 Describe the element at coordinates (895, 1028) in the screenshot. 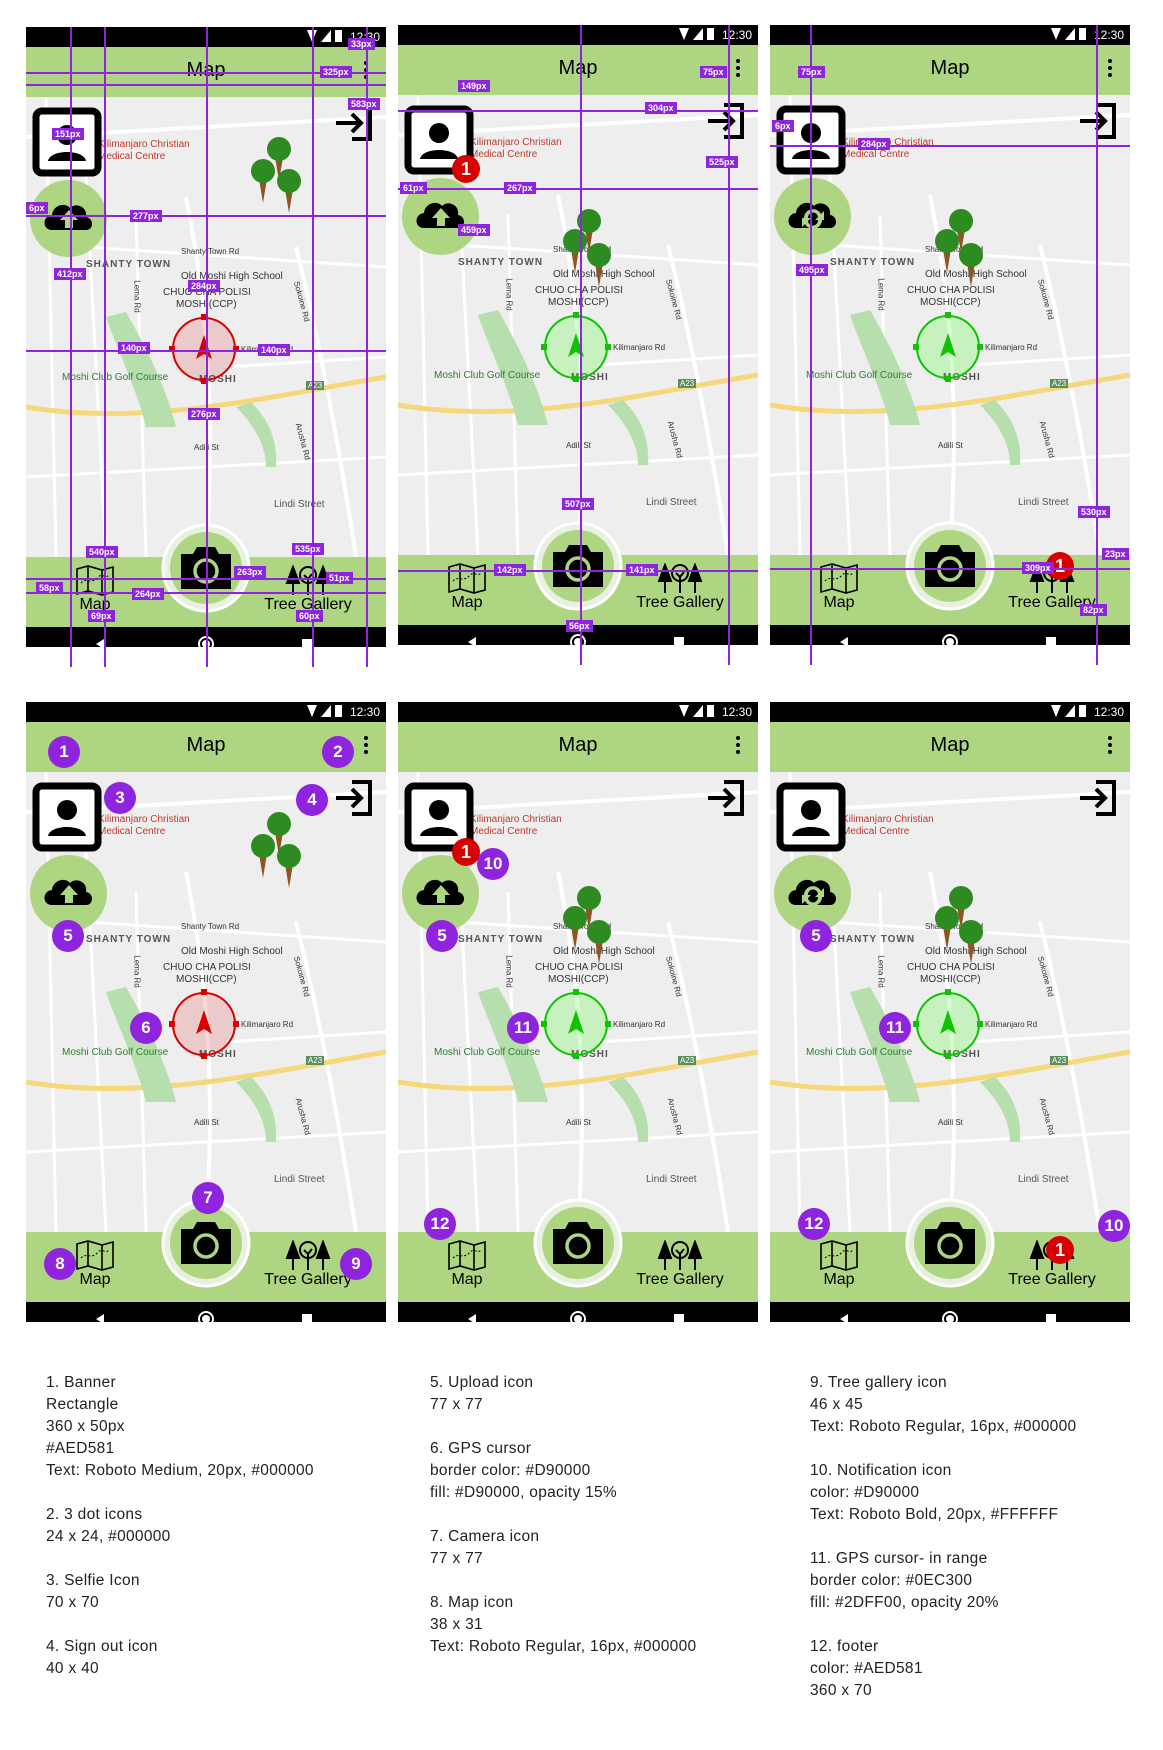

I see `spec-number-badge: 11` at that location.